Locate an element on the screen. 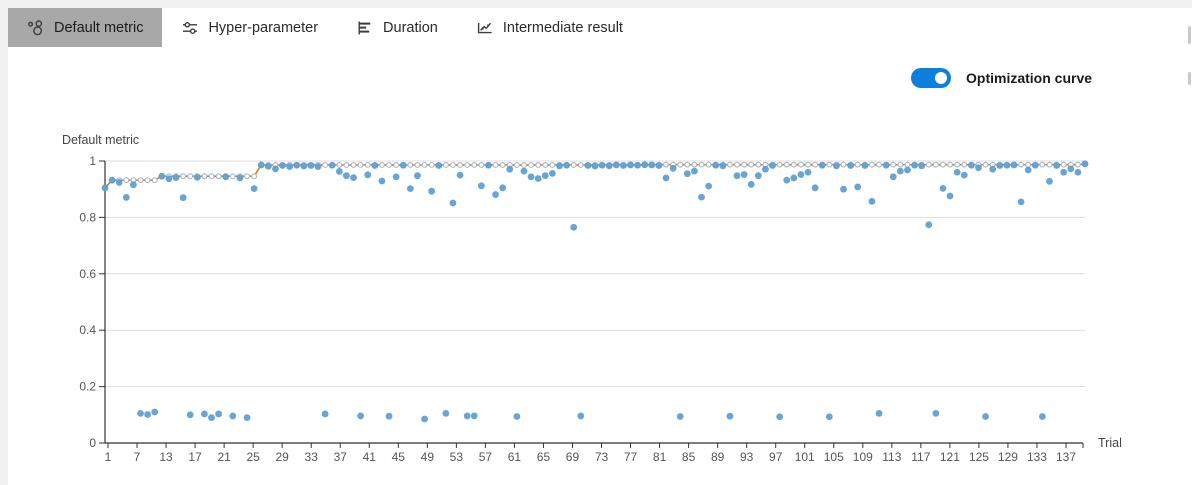 The image size is (1192, 485). svg-text: 65 is located at coordinates (544, 457).